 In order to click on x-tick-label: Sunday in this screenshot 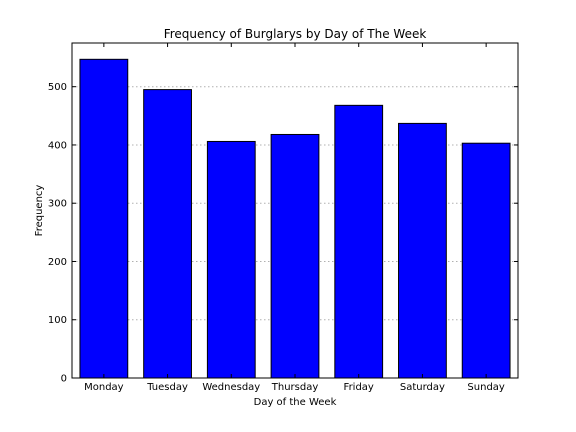, I will do `click(485, 387)`.